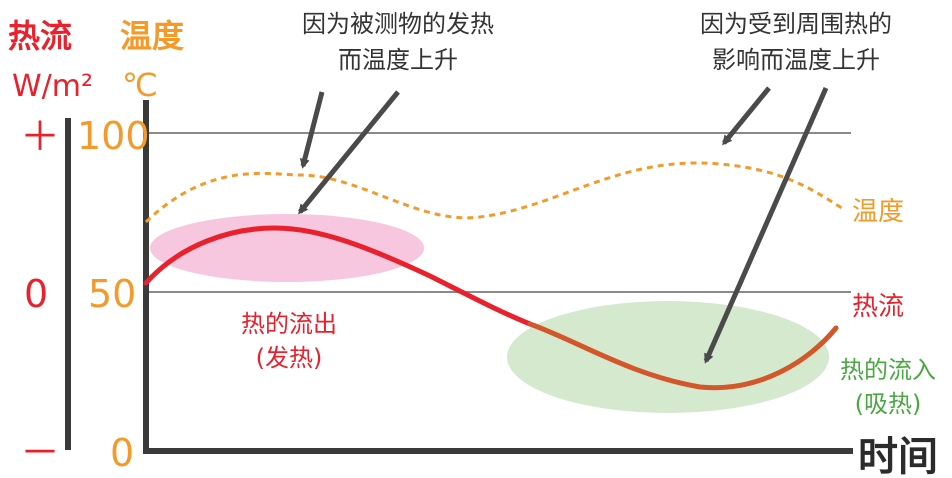  I want to click on temp-tick-100: 100, so click(113, 136).